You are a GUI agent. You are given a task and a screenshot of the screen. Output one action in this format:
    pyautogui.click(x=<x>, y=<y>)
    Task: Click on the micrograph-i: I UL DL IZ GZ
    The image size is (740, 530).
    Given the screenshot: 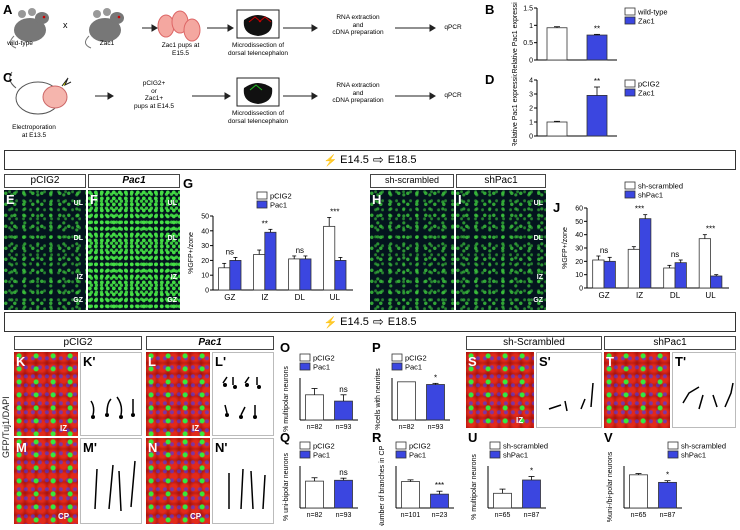 What is the action you would take?
    pyautogui.click(x=501, y=250)
    